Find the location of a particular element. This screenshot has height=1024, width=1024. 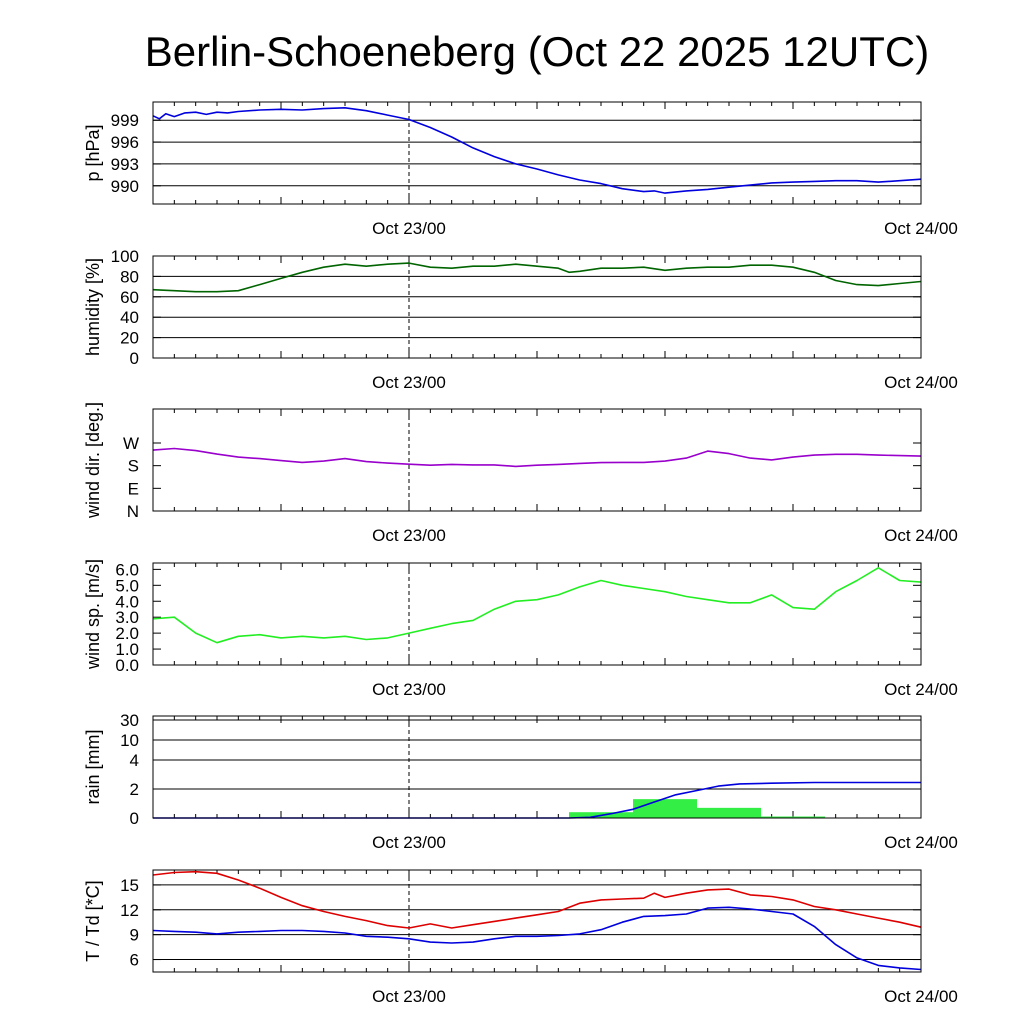

wind_speed-ytick-label: 4.0 is located at coordinates (127, 601).